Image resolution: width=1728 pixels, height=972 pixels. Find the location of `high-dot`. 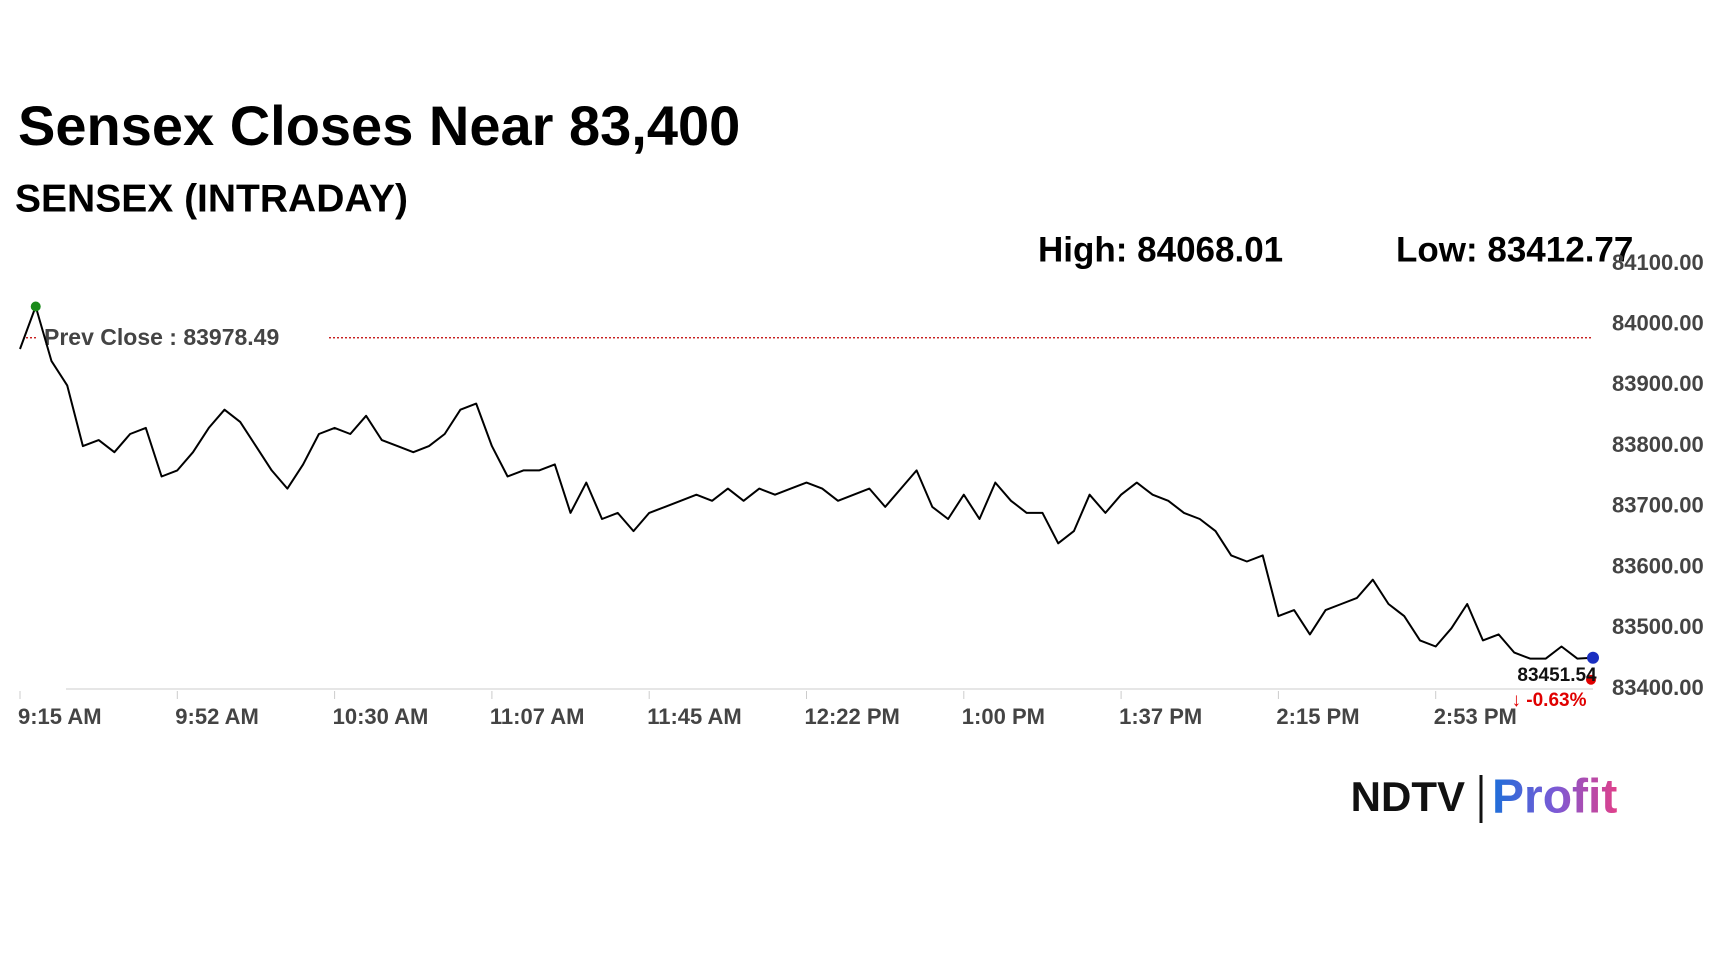

high-dot is located at coordinates (35, 306).